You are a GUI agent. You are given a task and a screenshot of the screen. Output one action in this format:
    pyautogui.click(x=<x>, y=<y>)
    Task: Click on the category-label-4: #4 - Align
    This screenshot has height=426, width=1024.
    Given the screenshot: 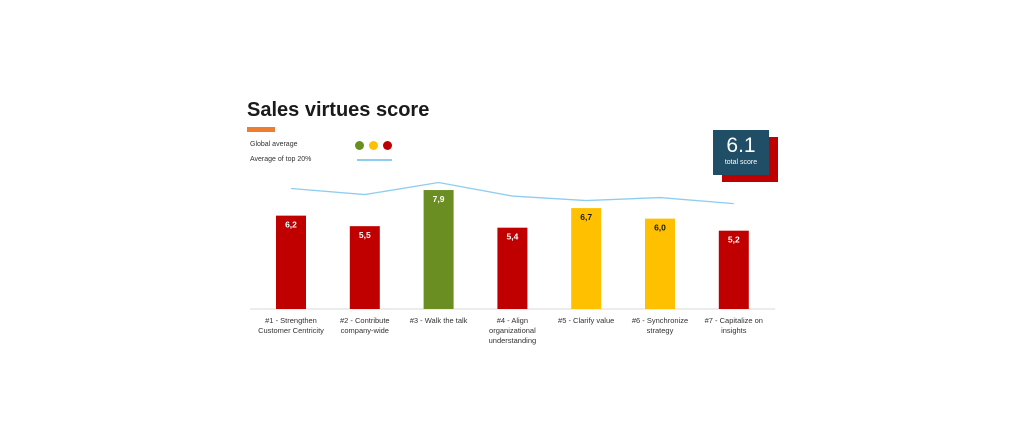 What is the action you would take?
    pyautogui.click(x=512, y=320)
    